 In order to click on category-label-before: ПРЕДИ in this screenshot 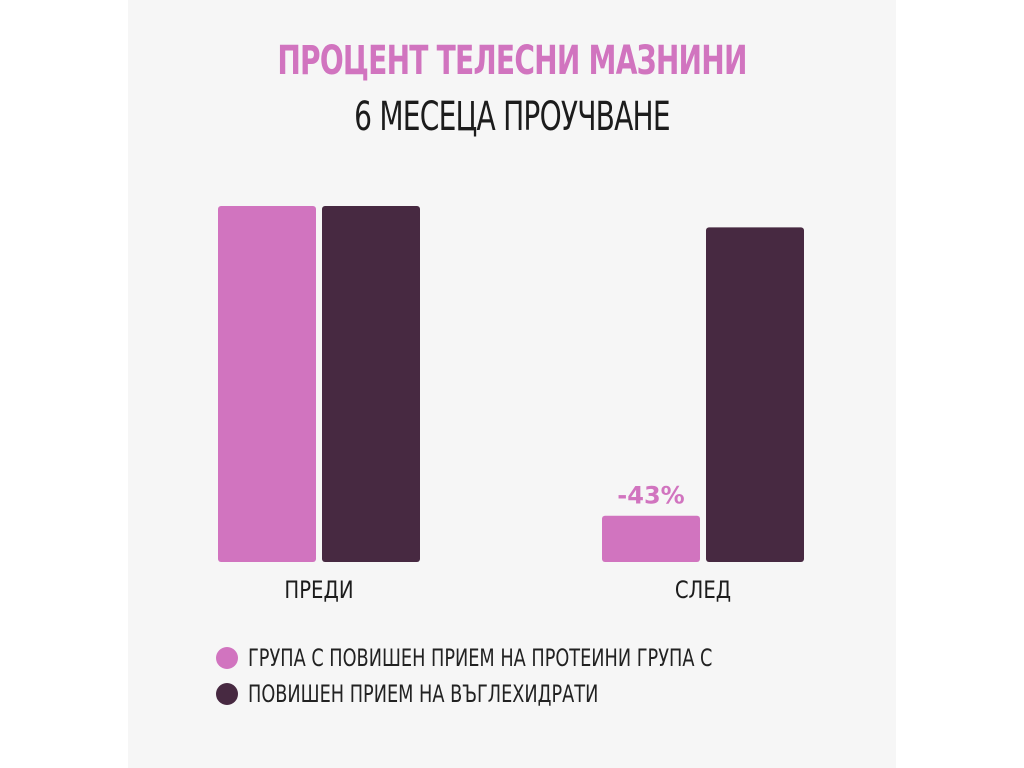, I will do `click(318, 590)`.